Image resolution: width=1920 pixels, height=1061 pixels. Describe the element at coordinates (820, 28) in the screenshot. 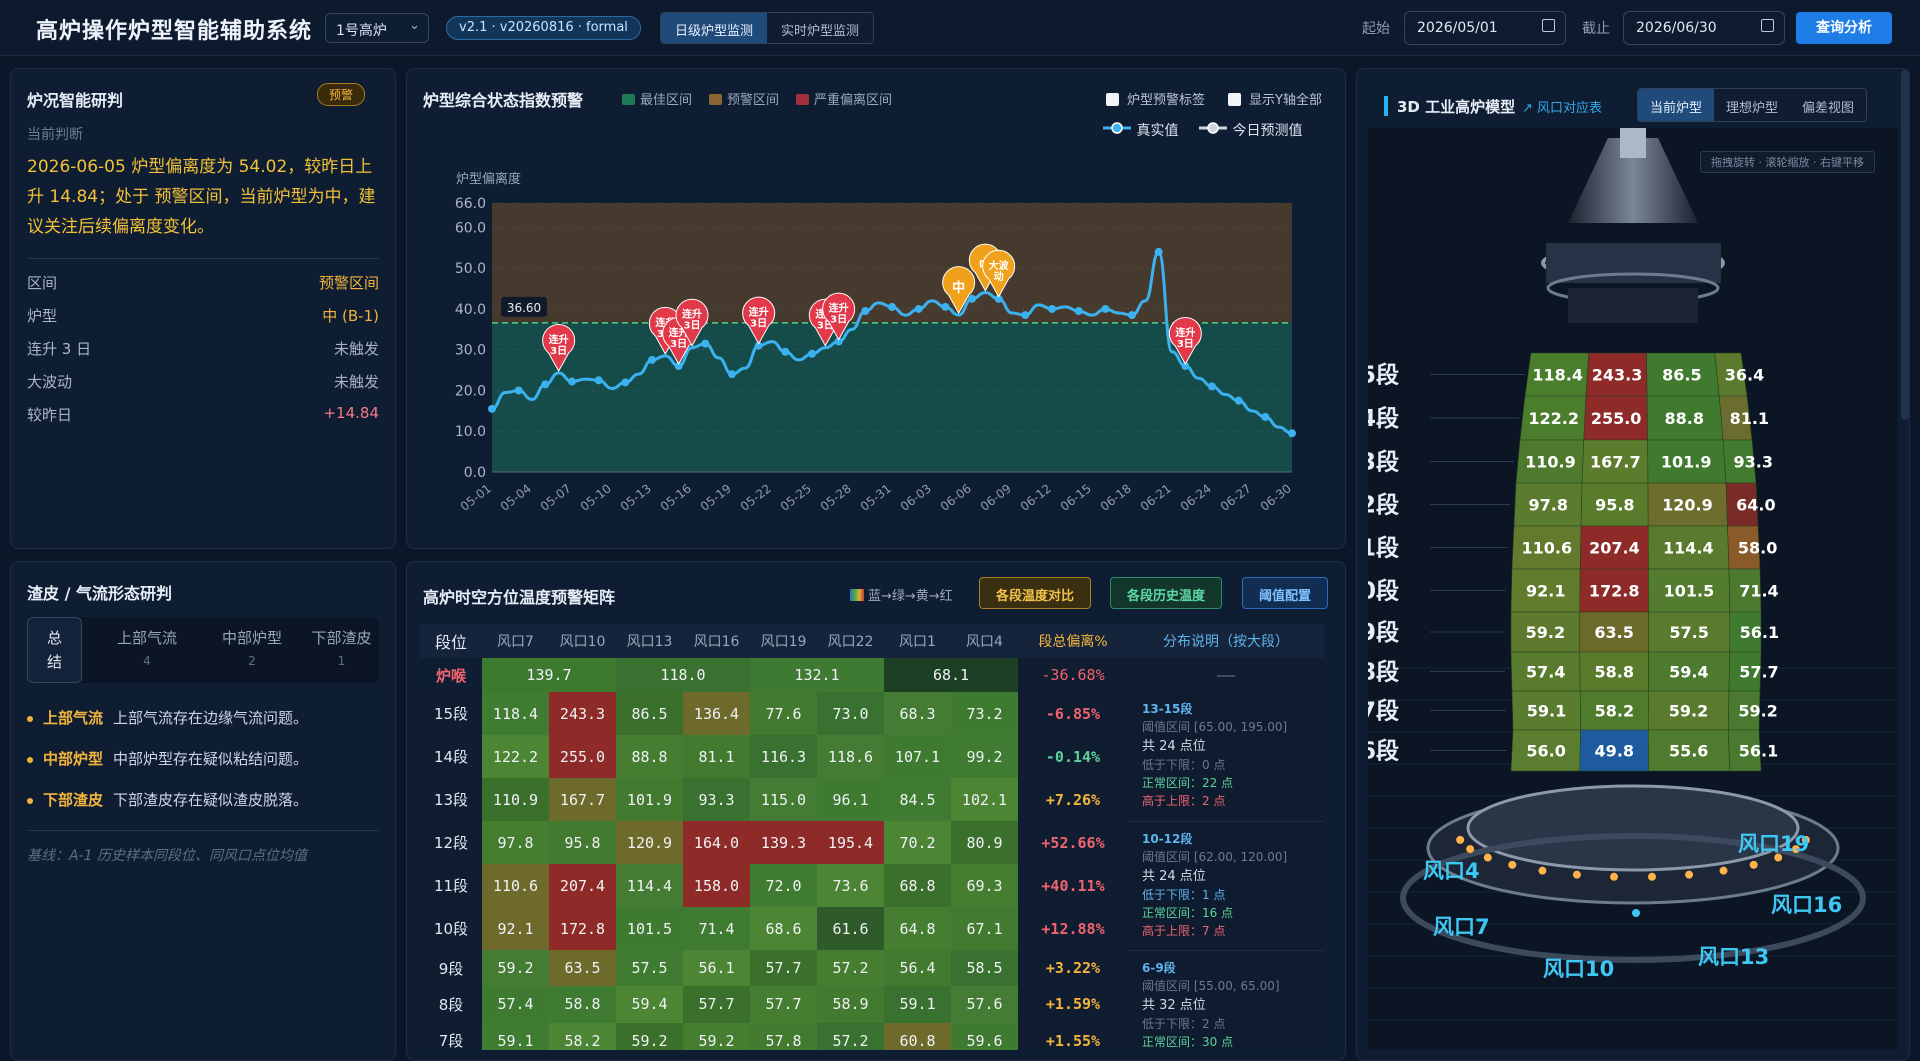

I see `tab-realtime: 实时炉型监测` at that location.